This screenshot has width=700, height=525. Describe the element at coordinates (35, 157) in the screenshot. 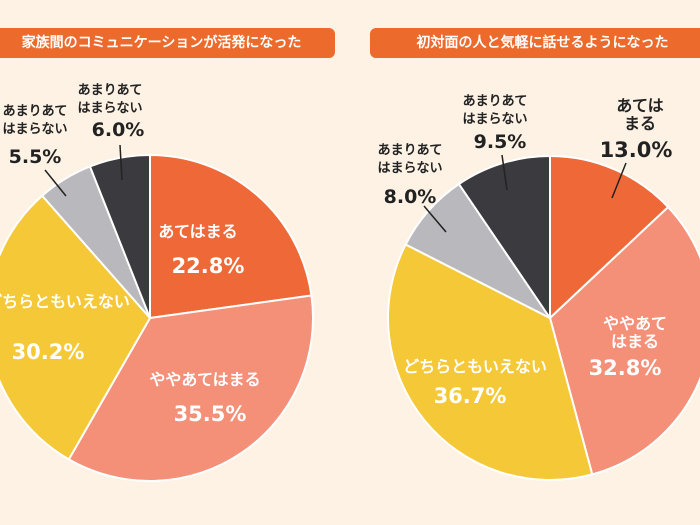

I see `value-label: 5.5%` at that location.